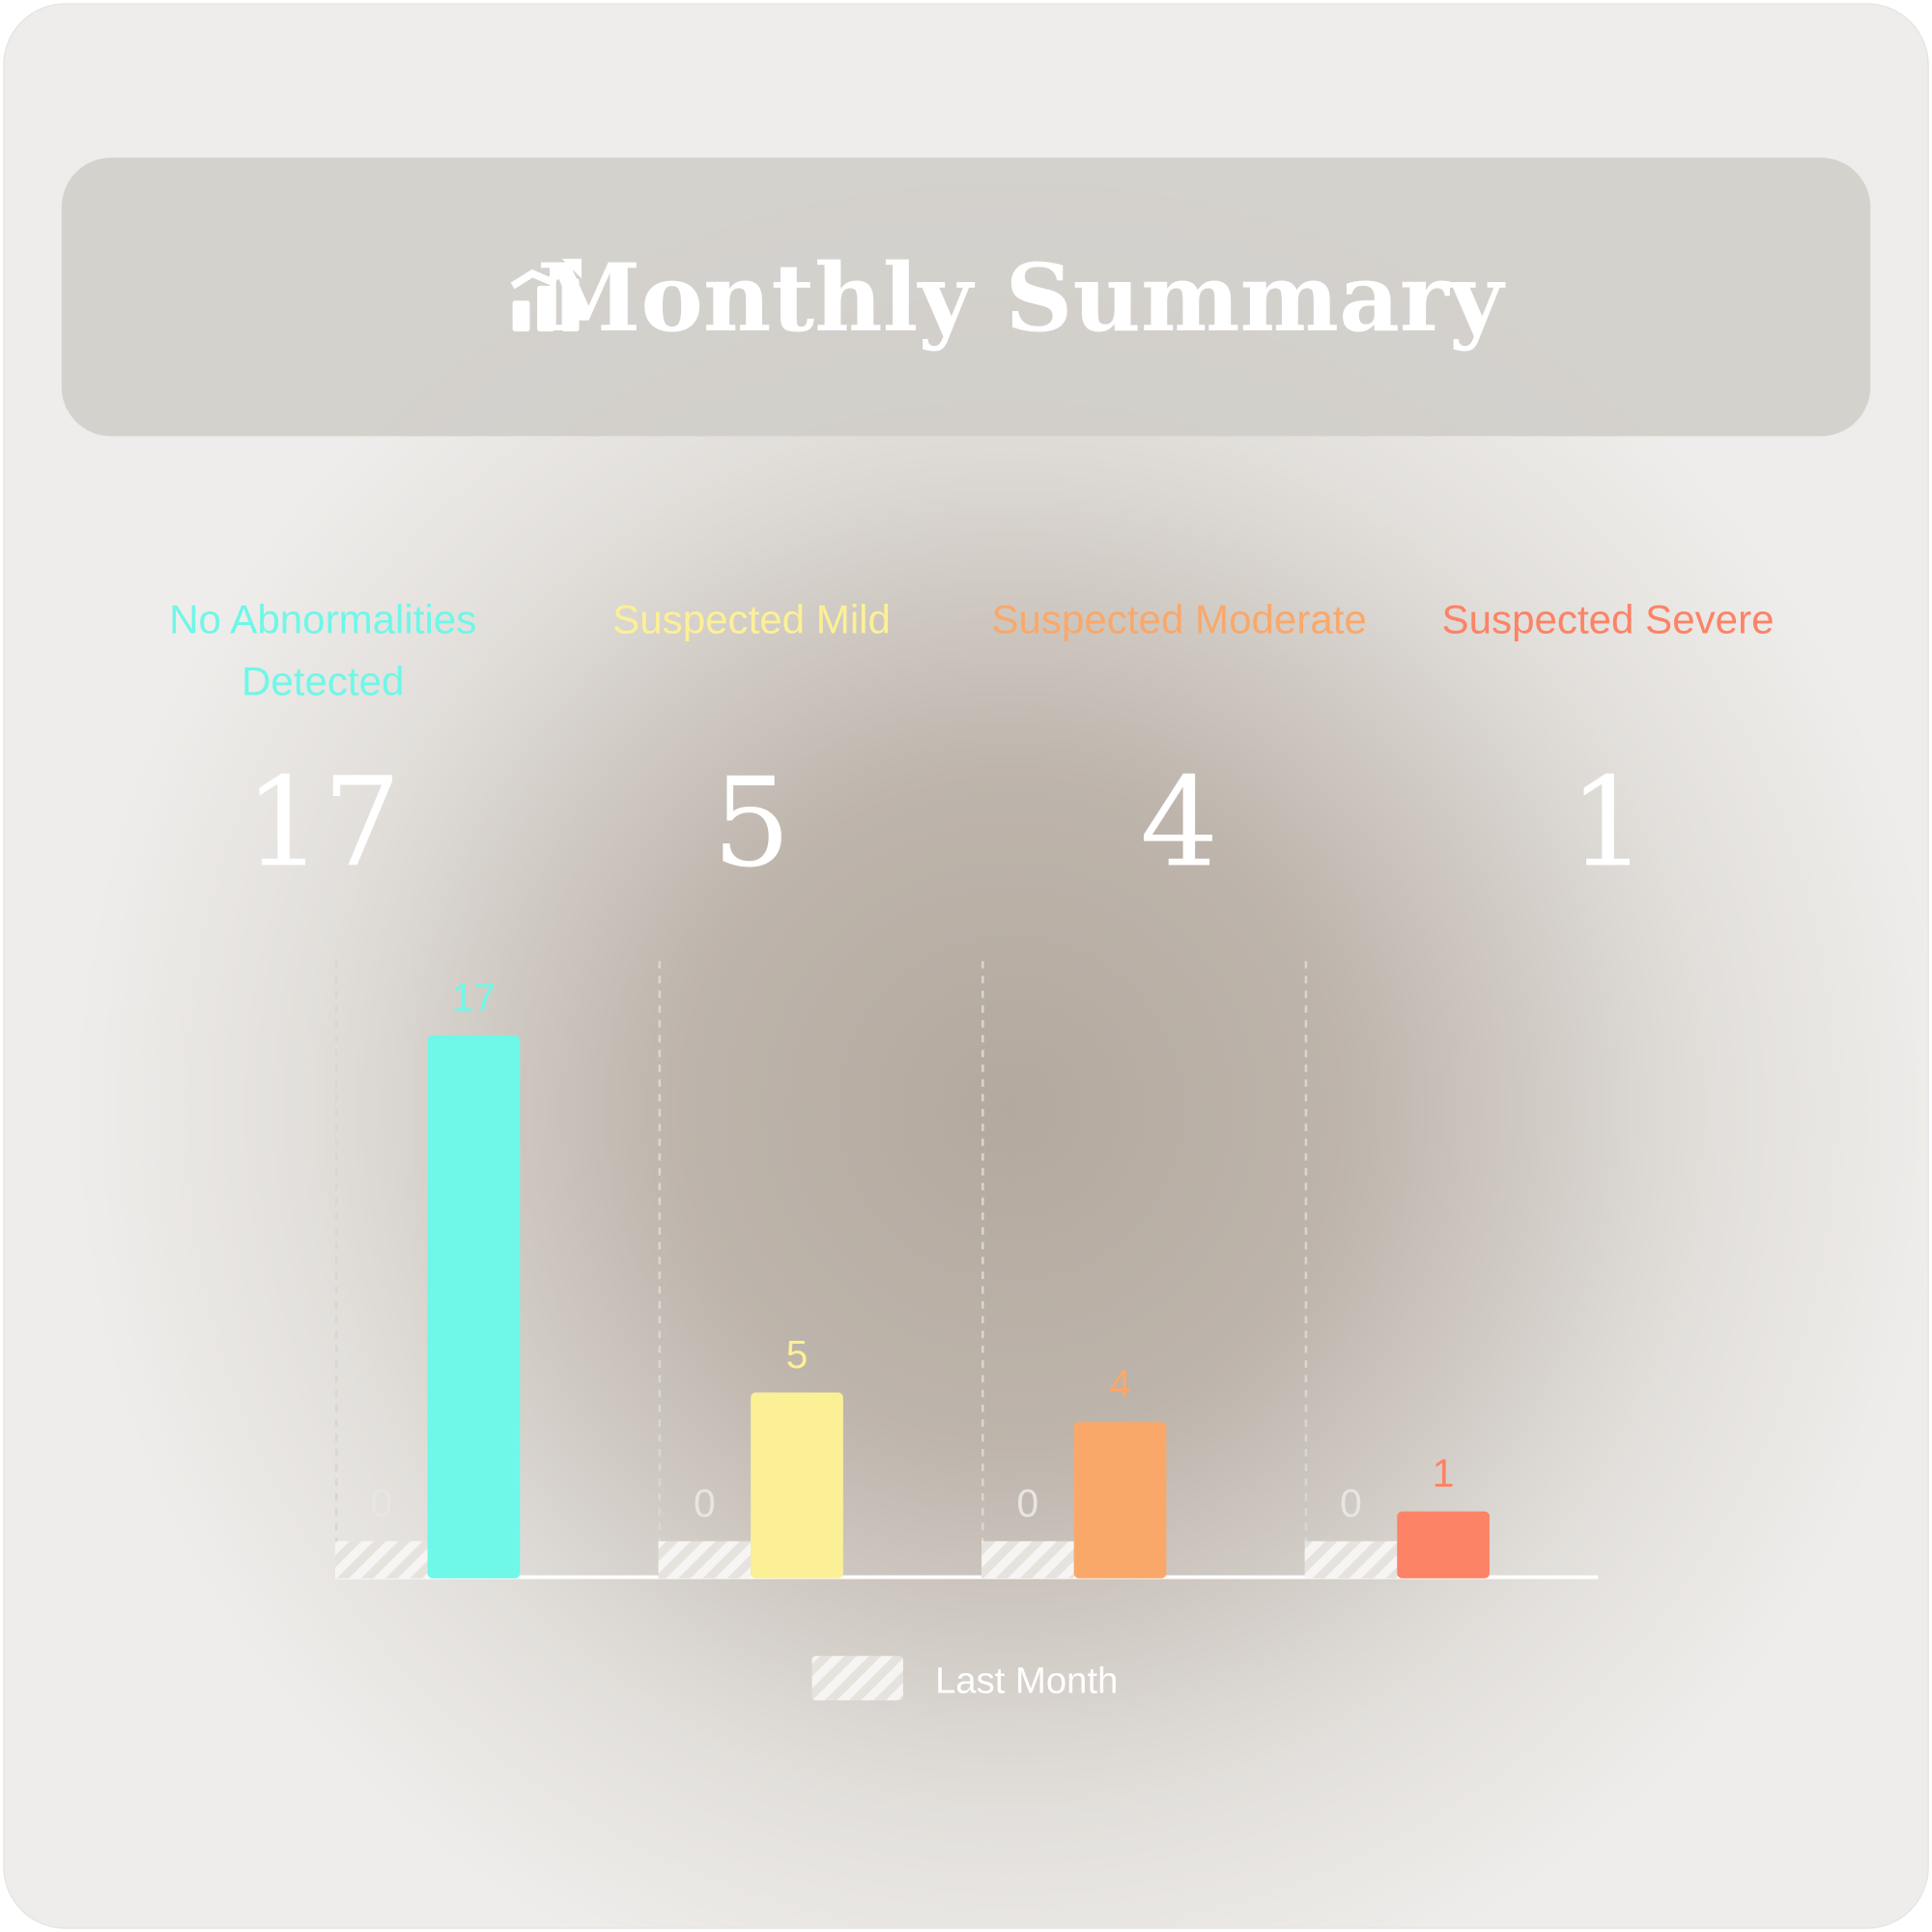 The width and height of the screenshot is (1932, 1932). What do you see at coordinates (474, 997) in the screenshot?
I see `current-value-label: 17` at bounding box center [474, 997].